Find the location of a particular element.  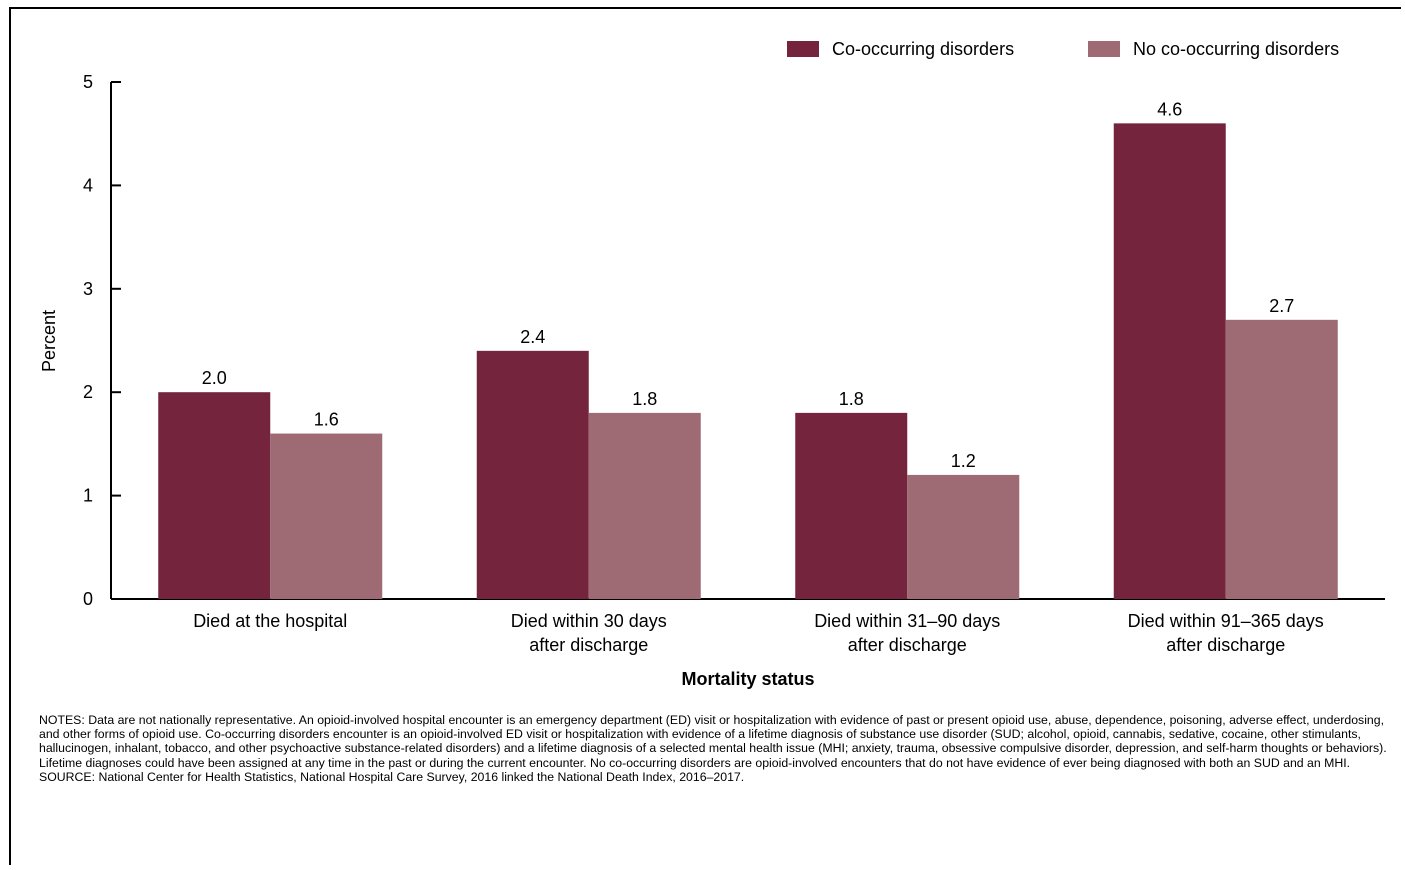

y-axis-title: Percent is located at coordinates (49, 341).